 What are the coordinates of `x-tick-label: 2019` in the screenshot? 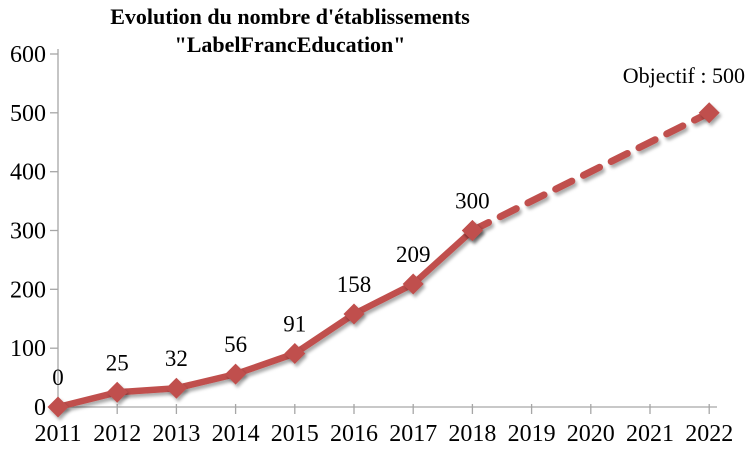 It's located at (532, 434).